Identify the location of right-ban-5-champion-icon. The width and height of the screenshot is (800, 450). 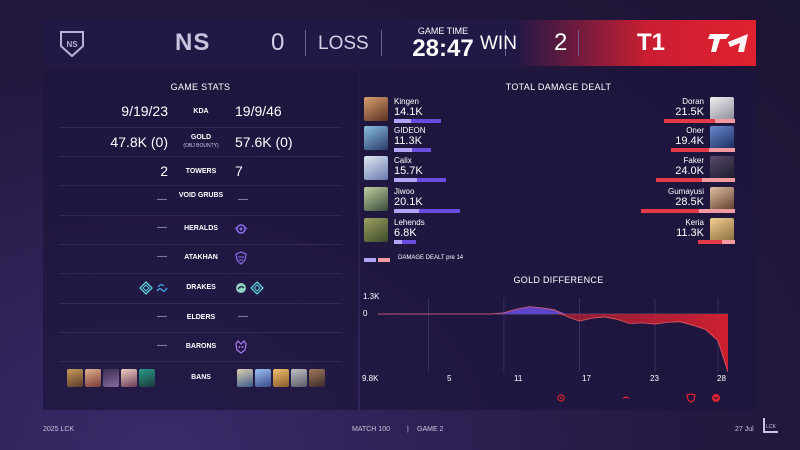
(317, 378).